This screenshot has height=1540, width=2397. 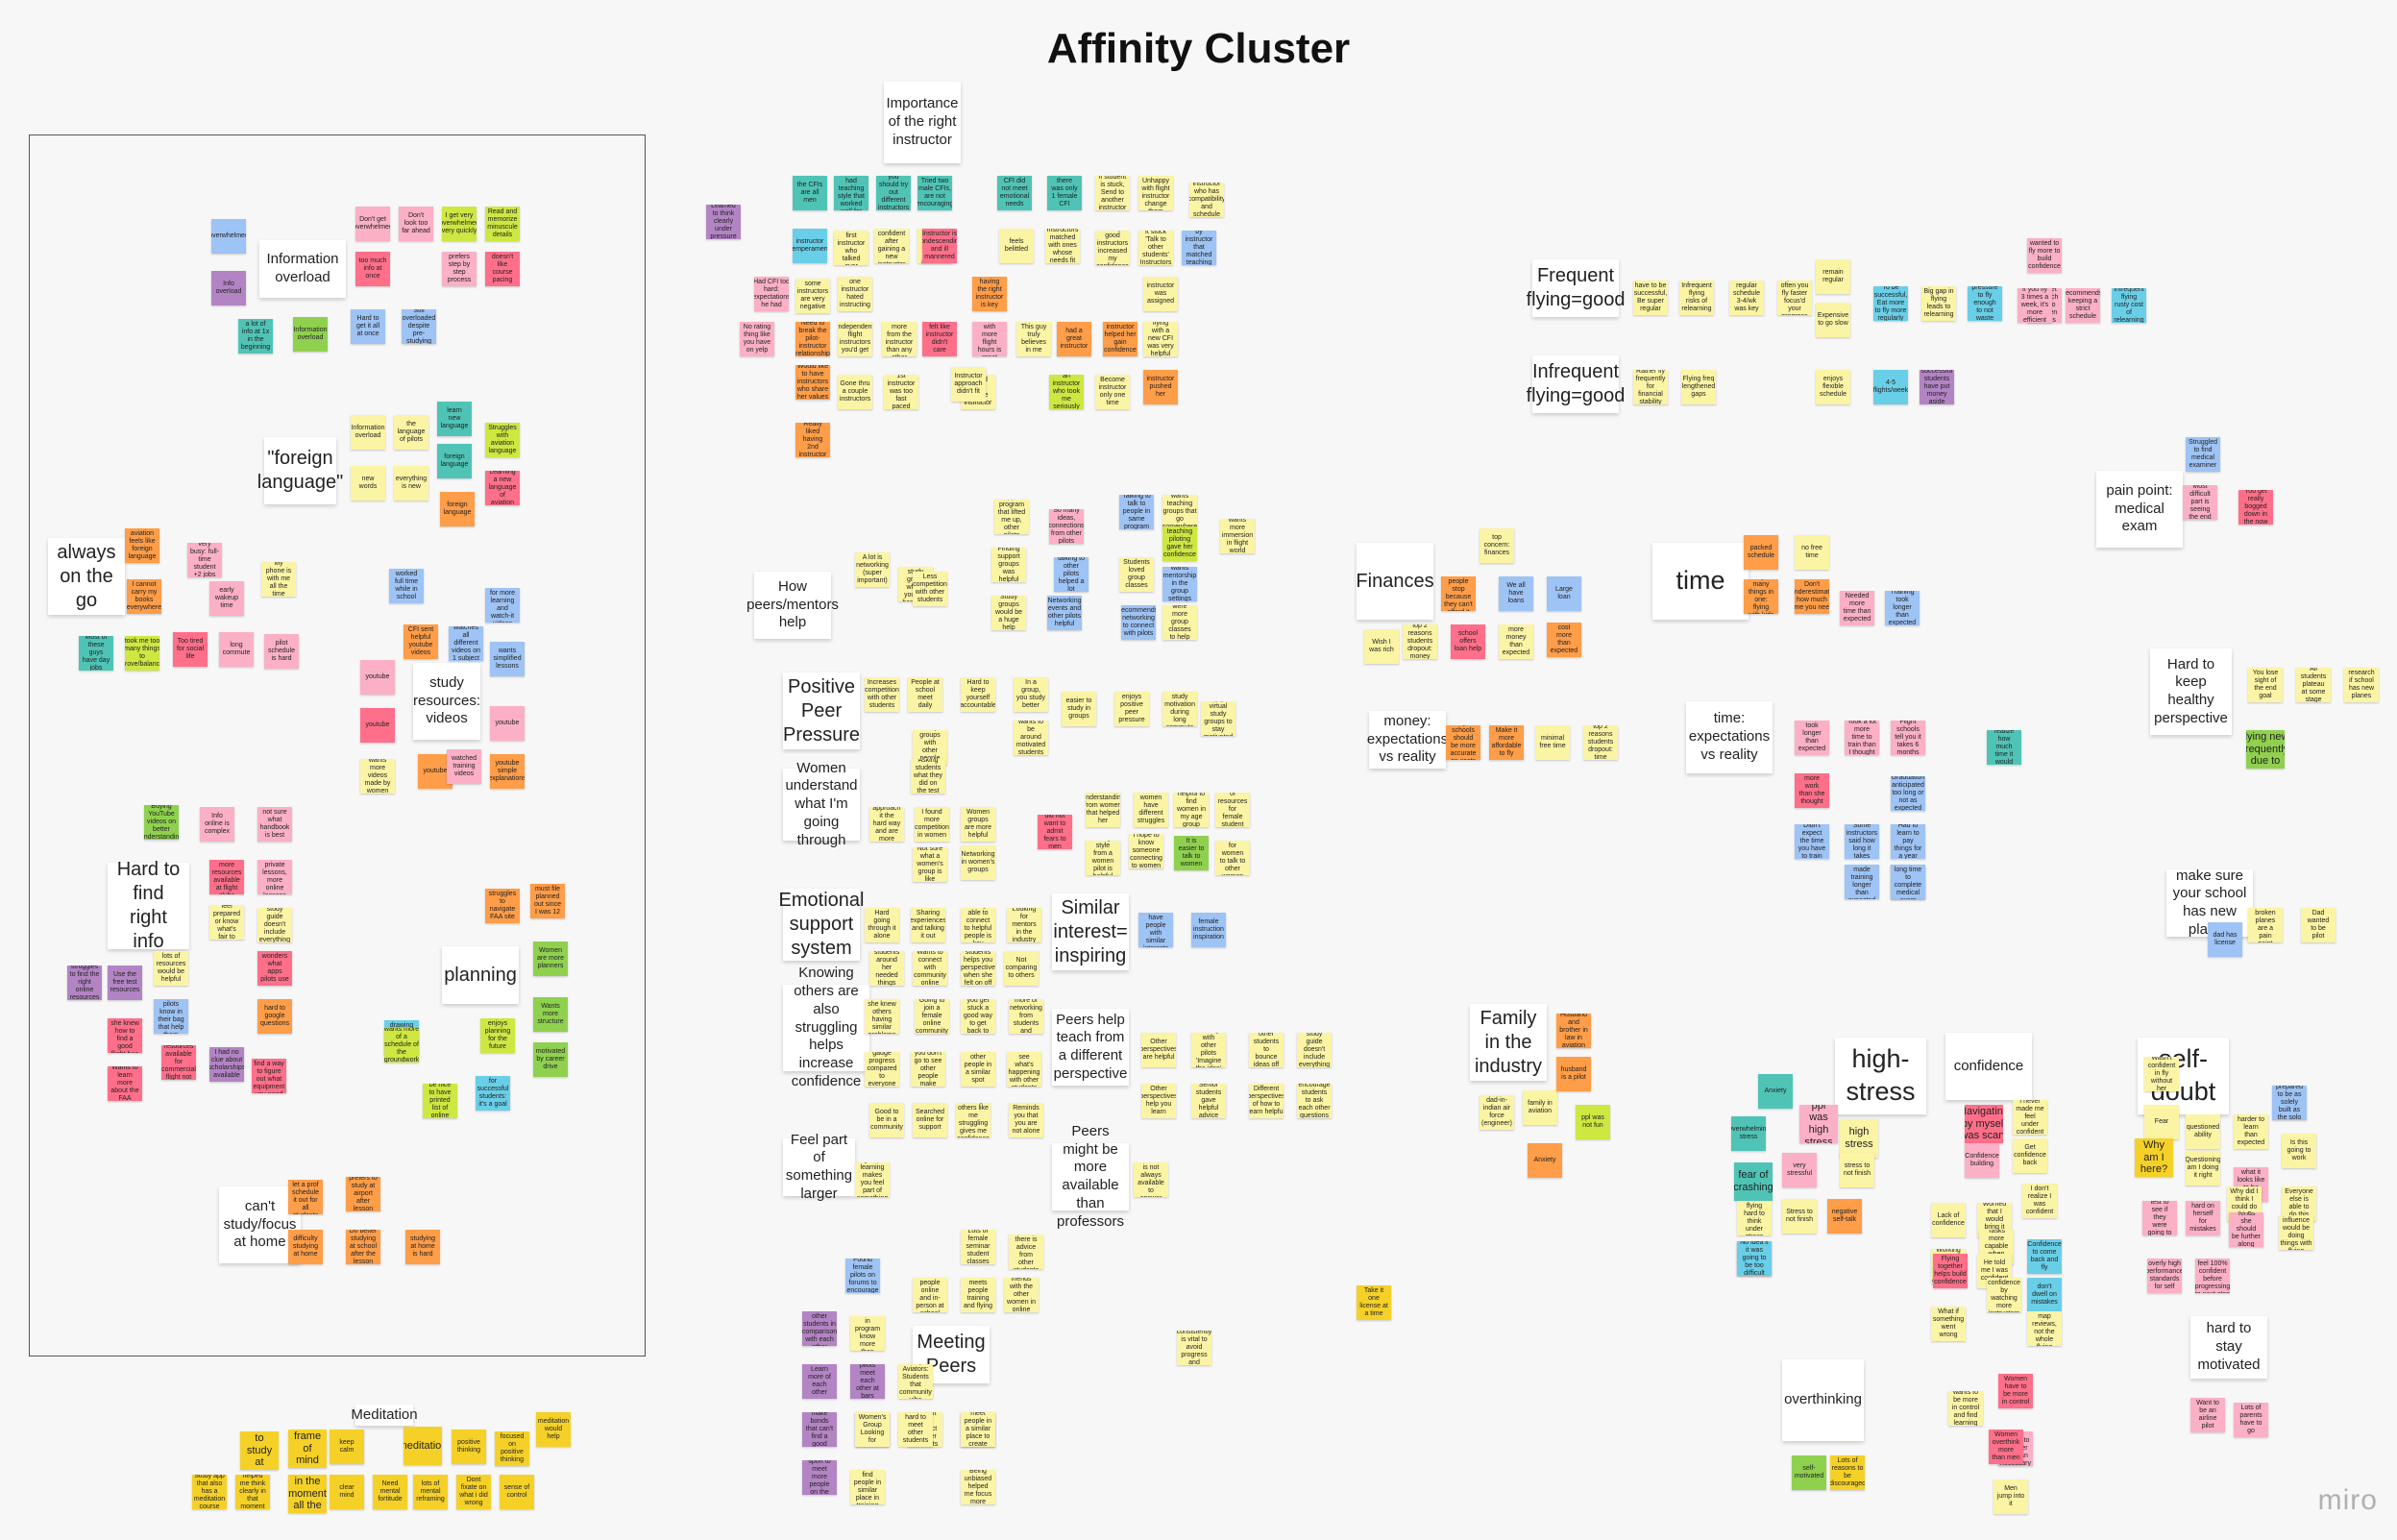 What do you see at coordinates (464, 767) in the screenshot?
I see `sticky-note: watched training videos` at bounding box center [464, 767].